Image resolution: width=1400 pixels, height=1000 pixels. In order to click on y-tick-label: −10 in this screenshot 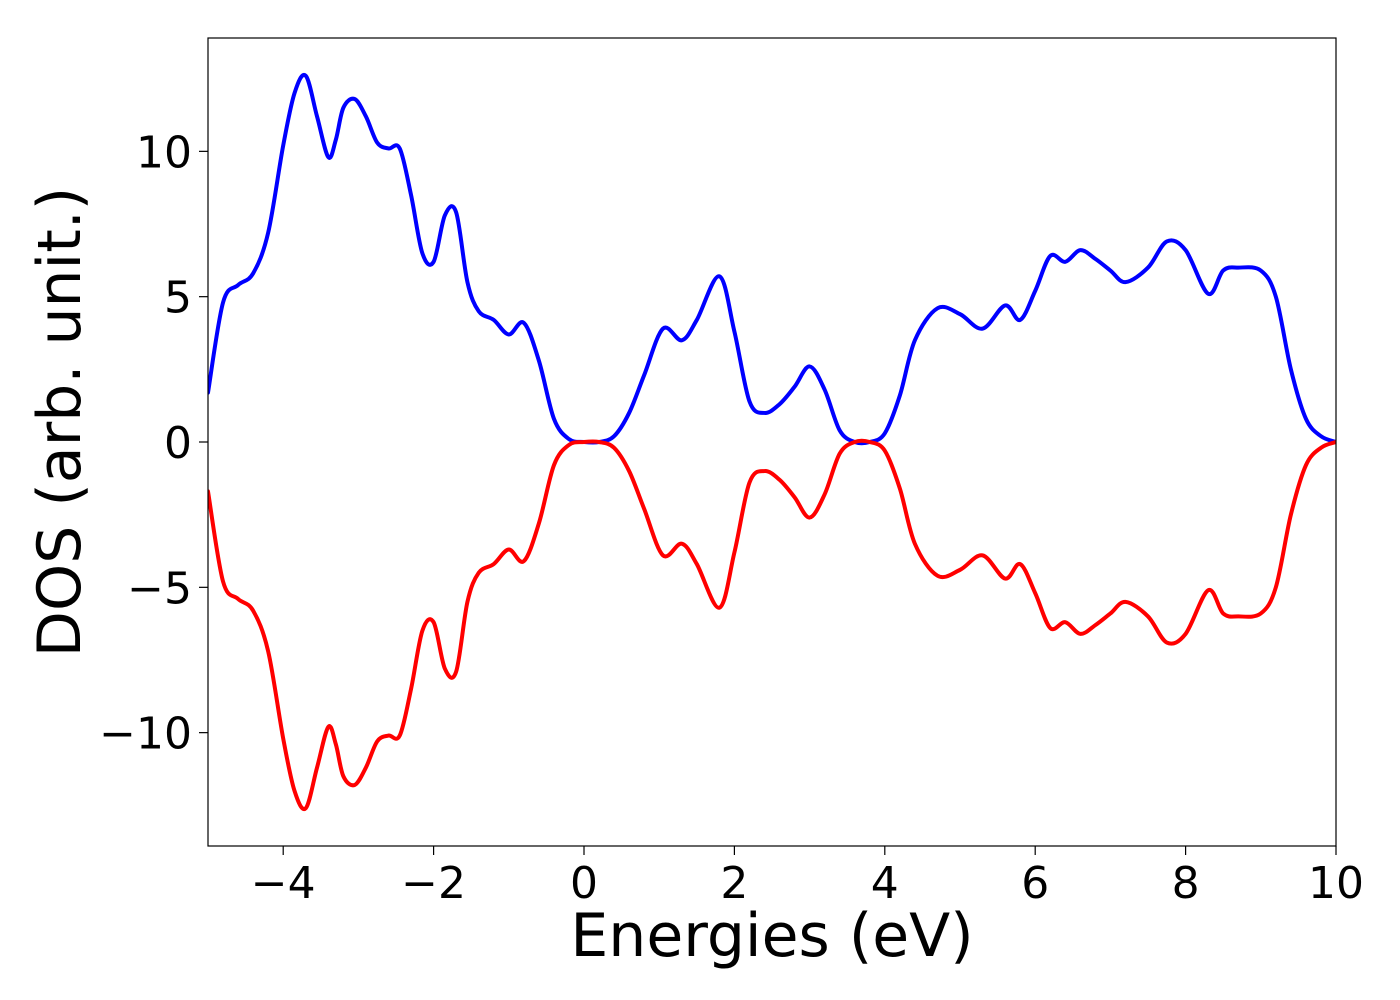, I will do `click(145, 734)`.